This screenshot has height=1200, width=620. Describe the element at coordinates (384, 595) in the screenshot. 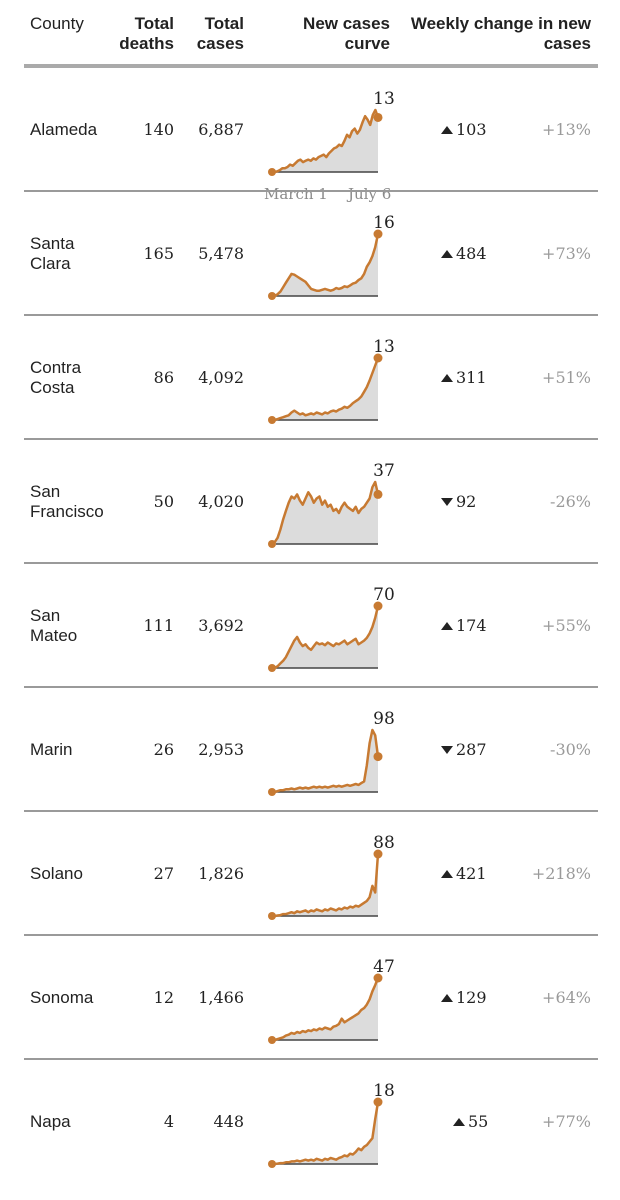

I see `latest-value-label: 70` at that location.